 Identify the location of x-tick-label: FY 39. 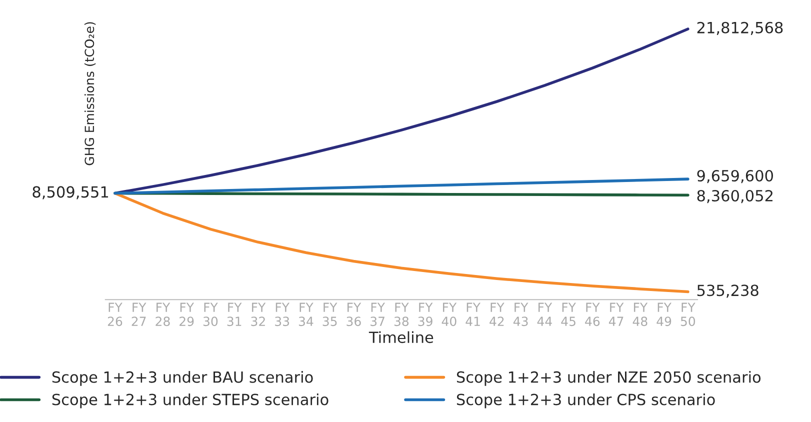
(425, 314).